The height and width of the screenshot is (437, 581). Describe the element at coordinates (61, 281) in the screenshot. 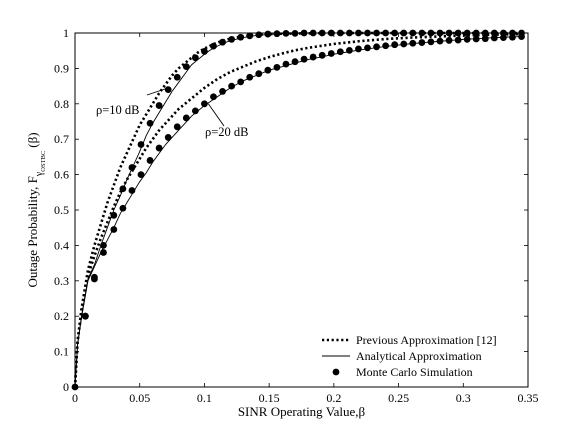

I see `y-tick-label: 0.3` at that location.